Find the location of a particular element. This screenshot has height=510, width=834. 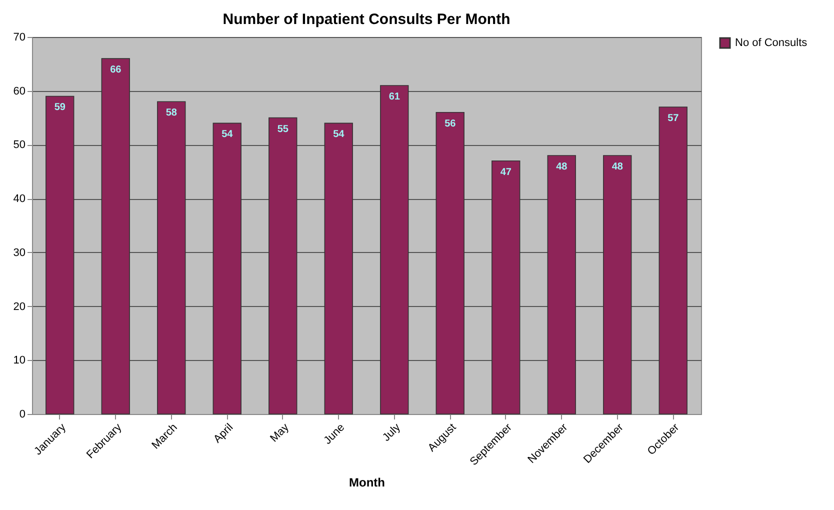

data-label: 61 is located at coordinates (394, 96).